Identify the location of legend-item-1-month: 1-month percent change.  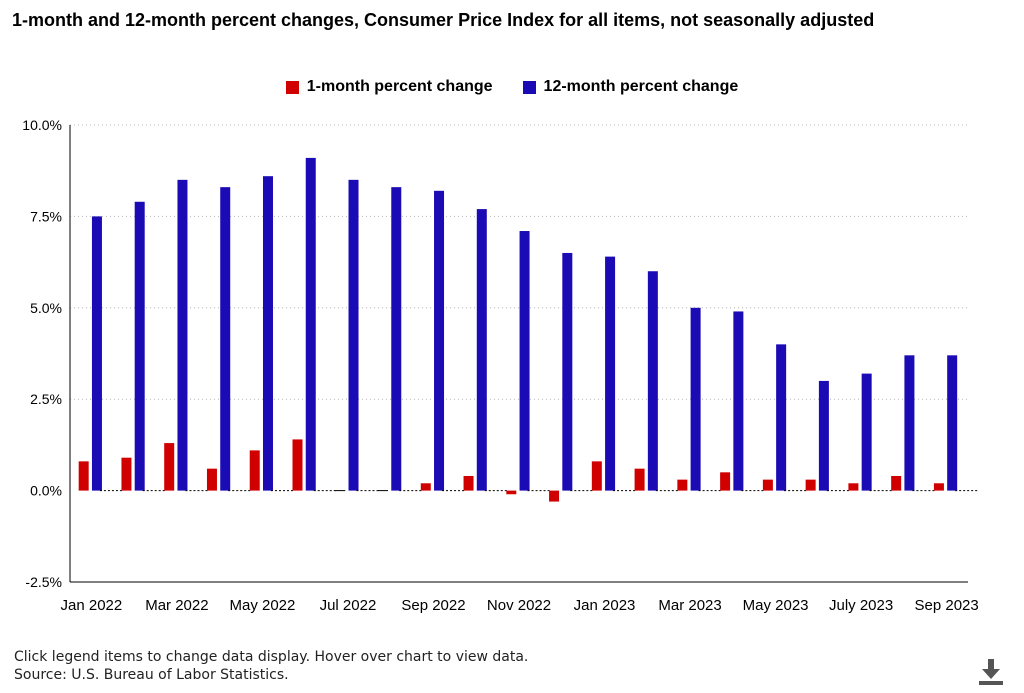
(389, 87).